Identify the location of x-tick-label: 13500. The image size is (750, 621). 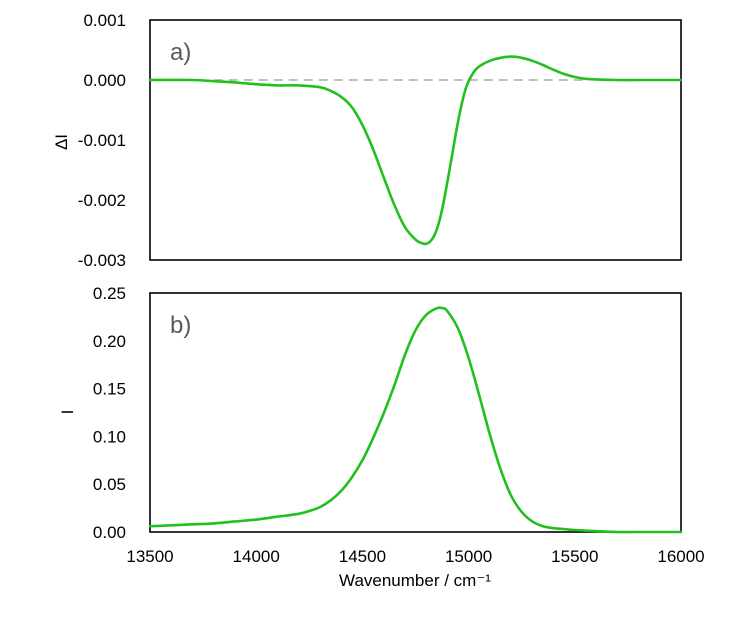
(149, 556).